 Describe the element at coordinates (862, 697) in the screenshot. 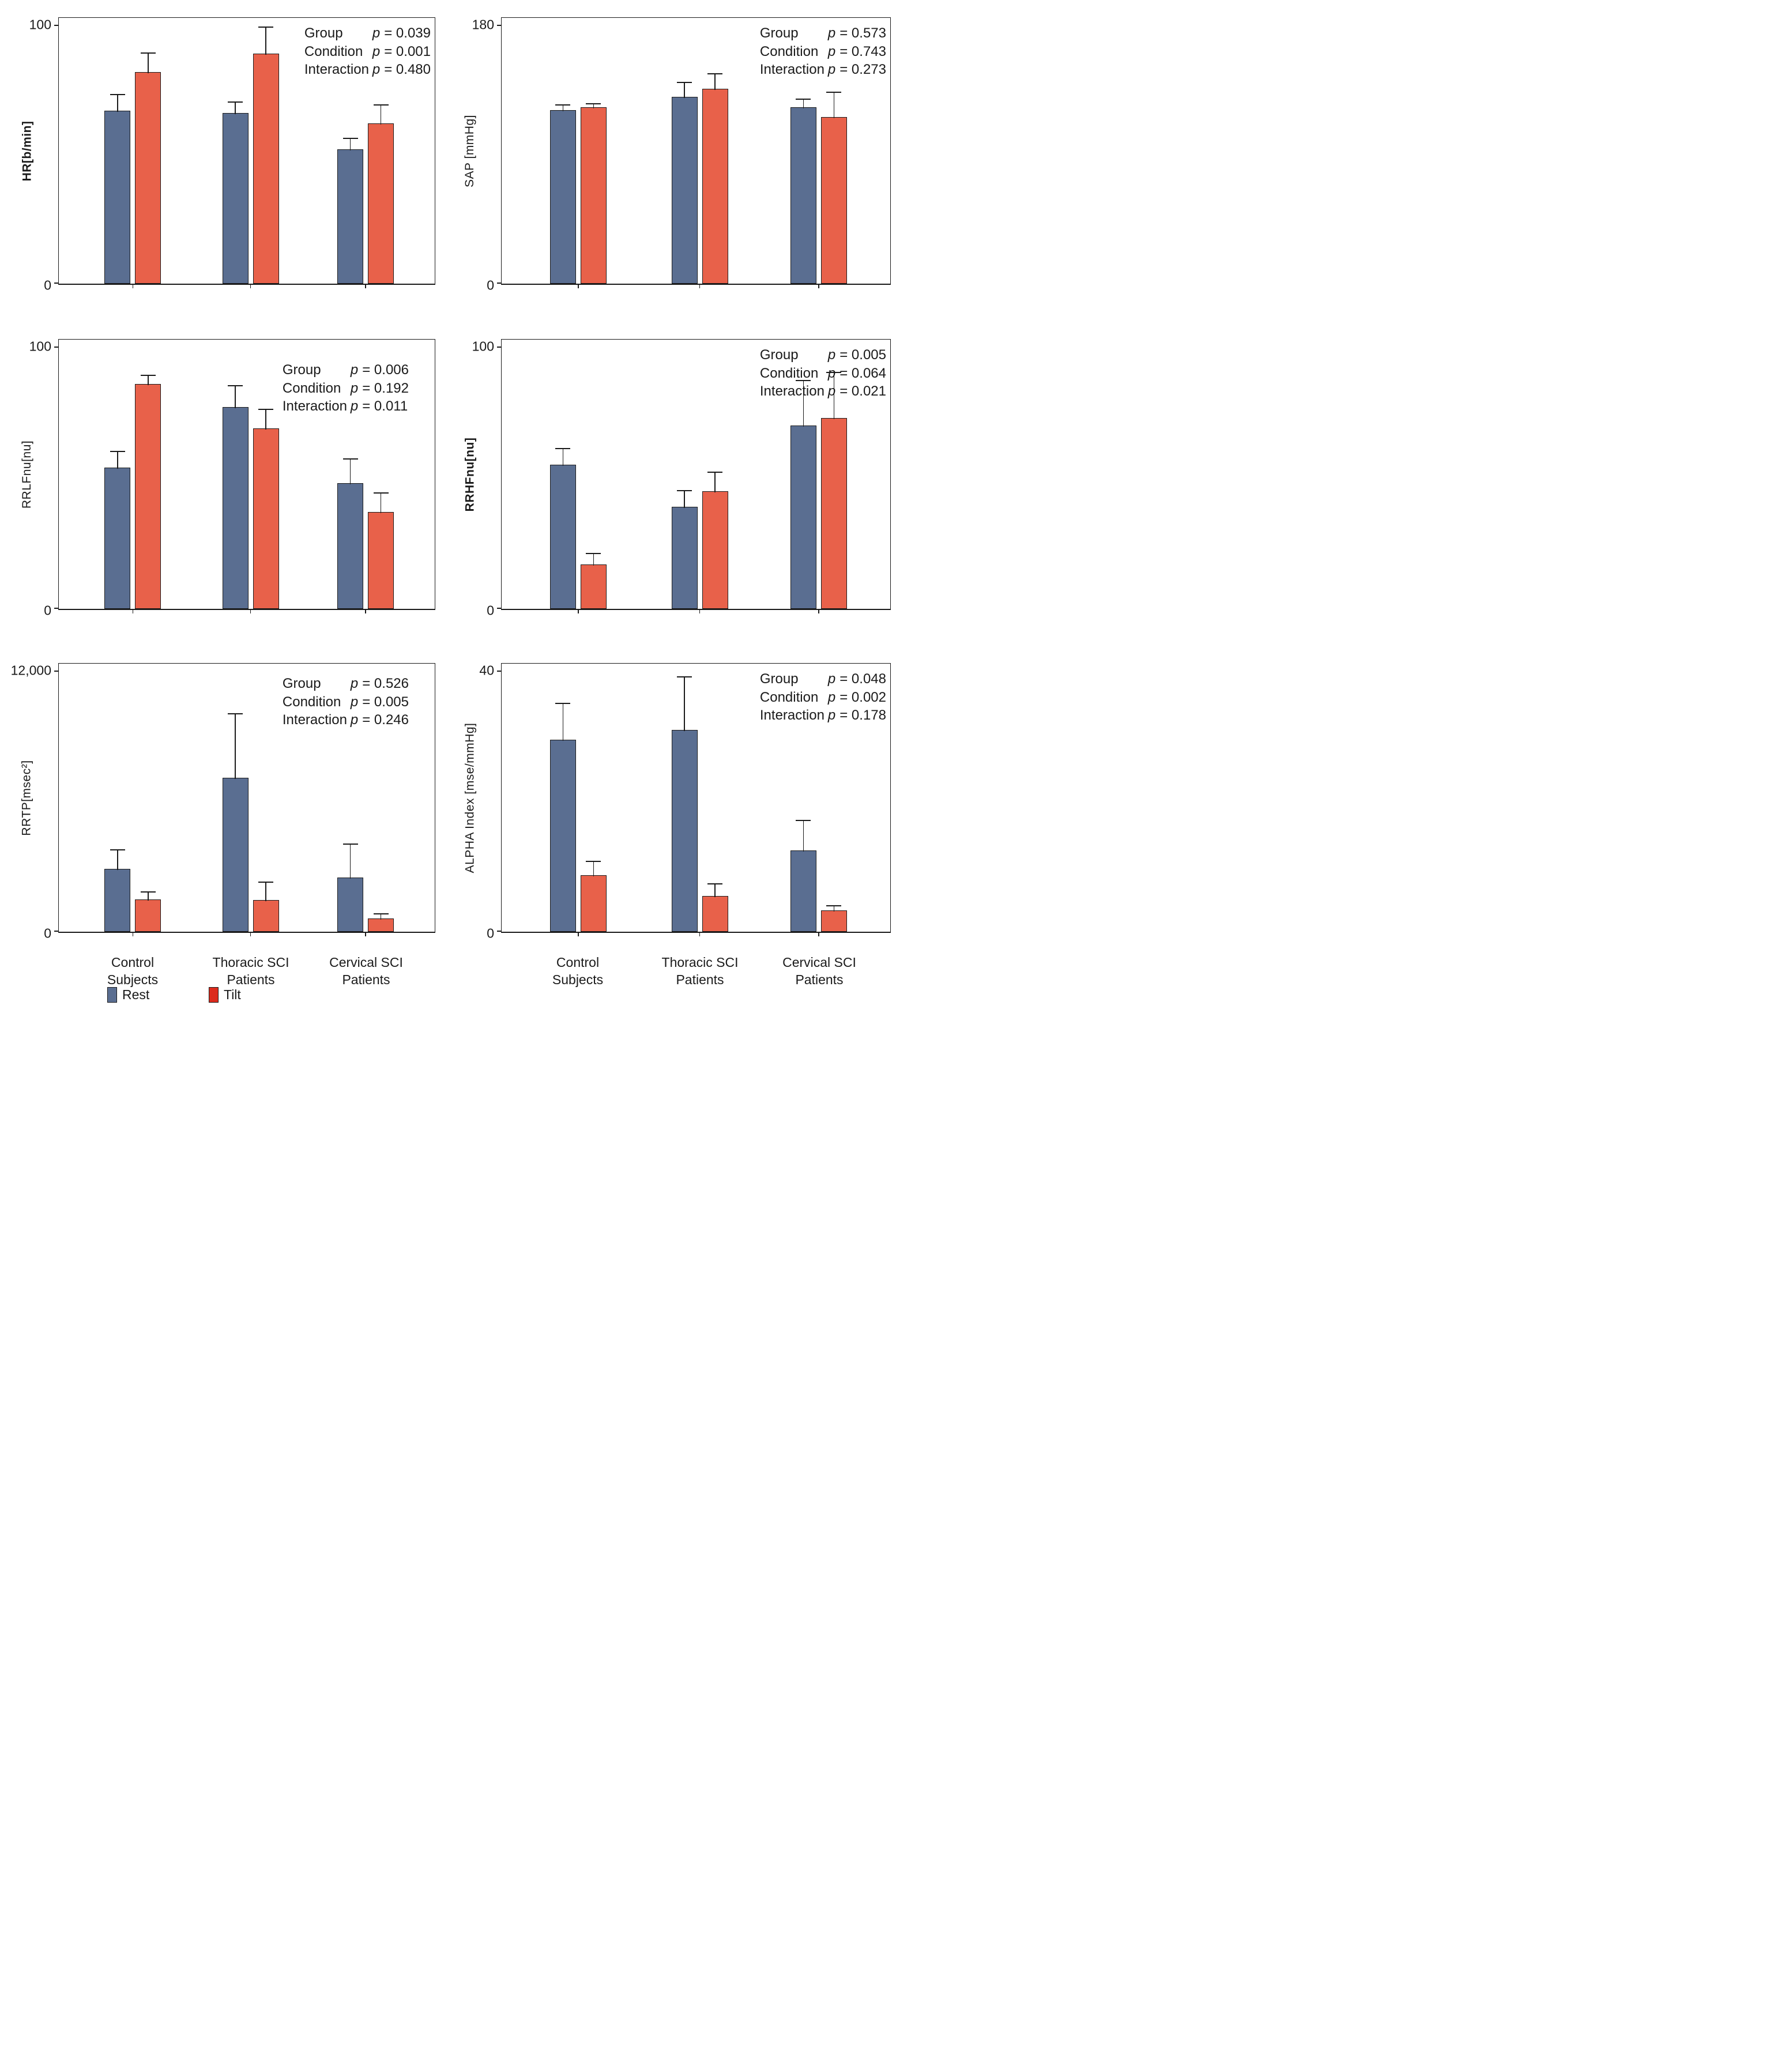

I see `p-value-condition: = 0.002` at that location.